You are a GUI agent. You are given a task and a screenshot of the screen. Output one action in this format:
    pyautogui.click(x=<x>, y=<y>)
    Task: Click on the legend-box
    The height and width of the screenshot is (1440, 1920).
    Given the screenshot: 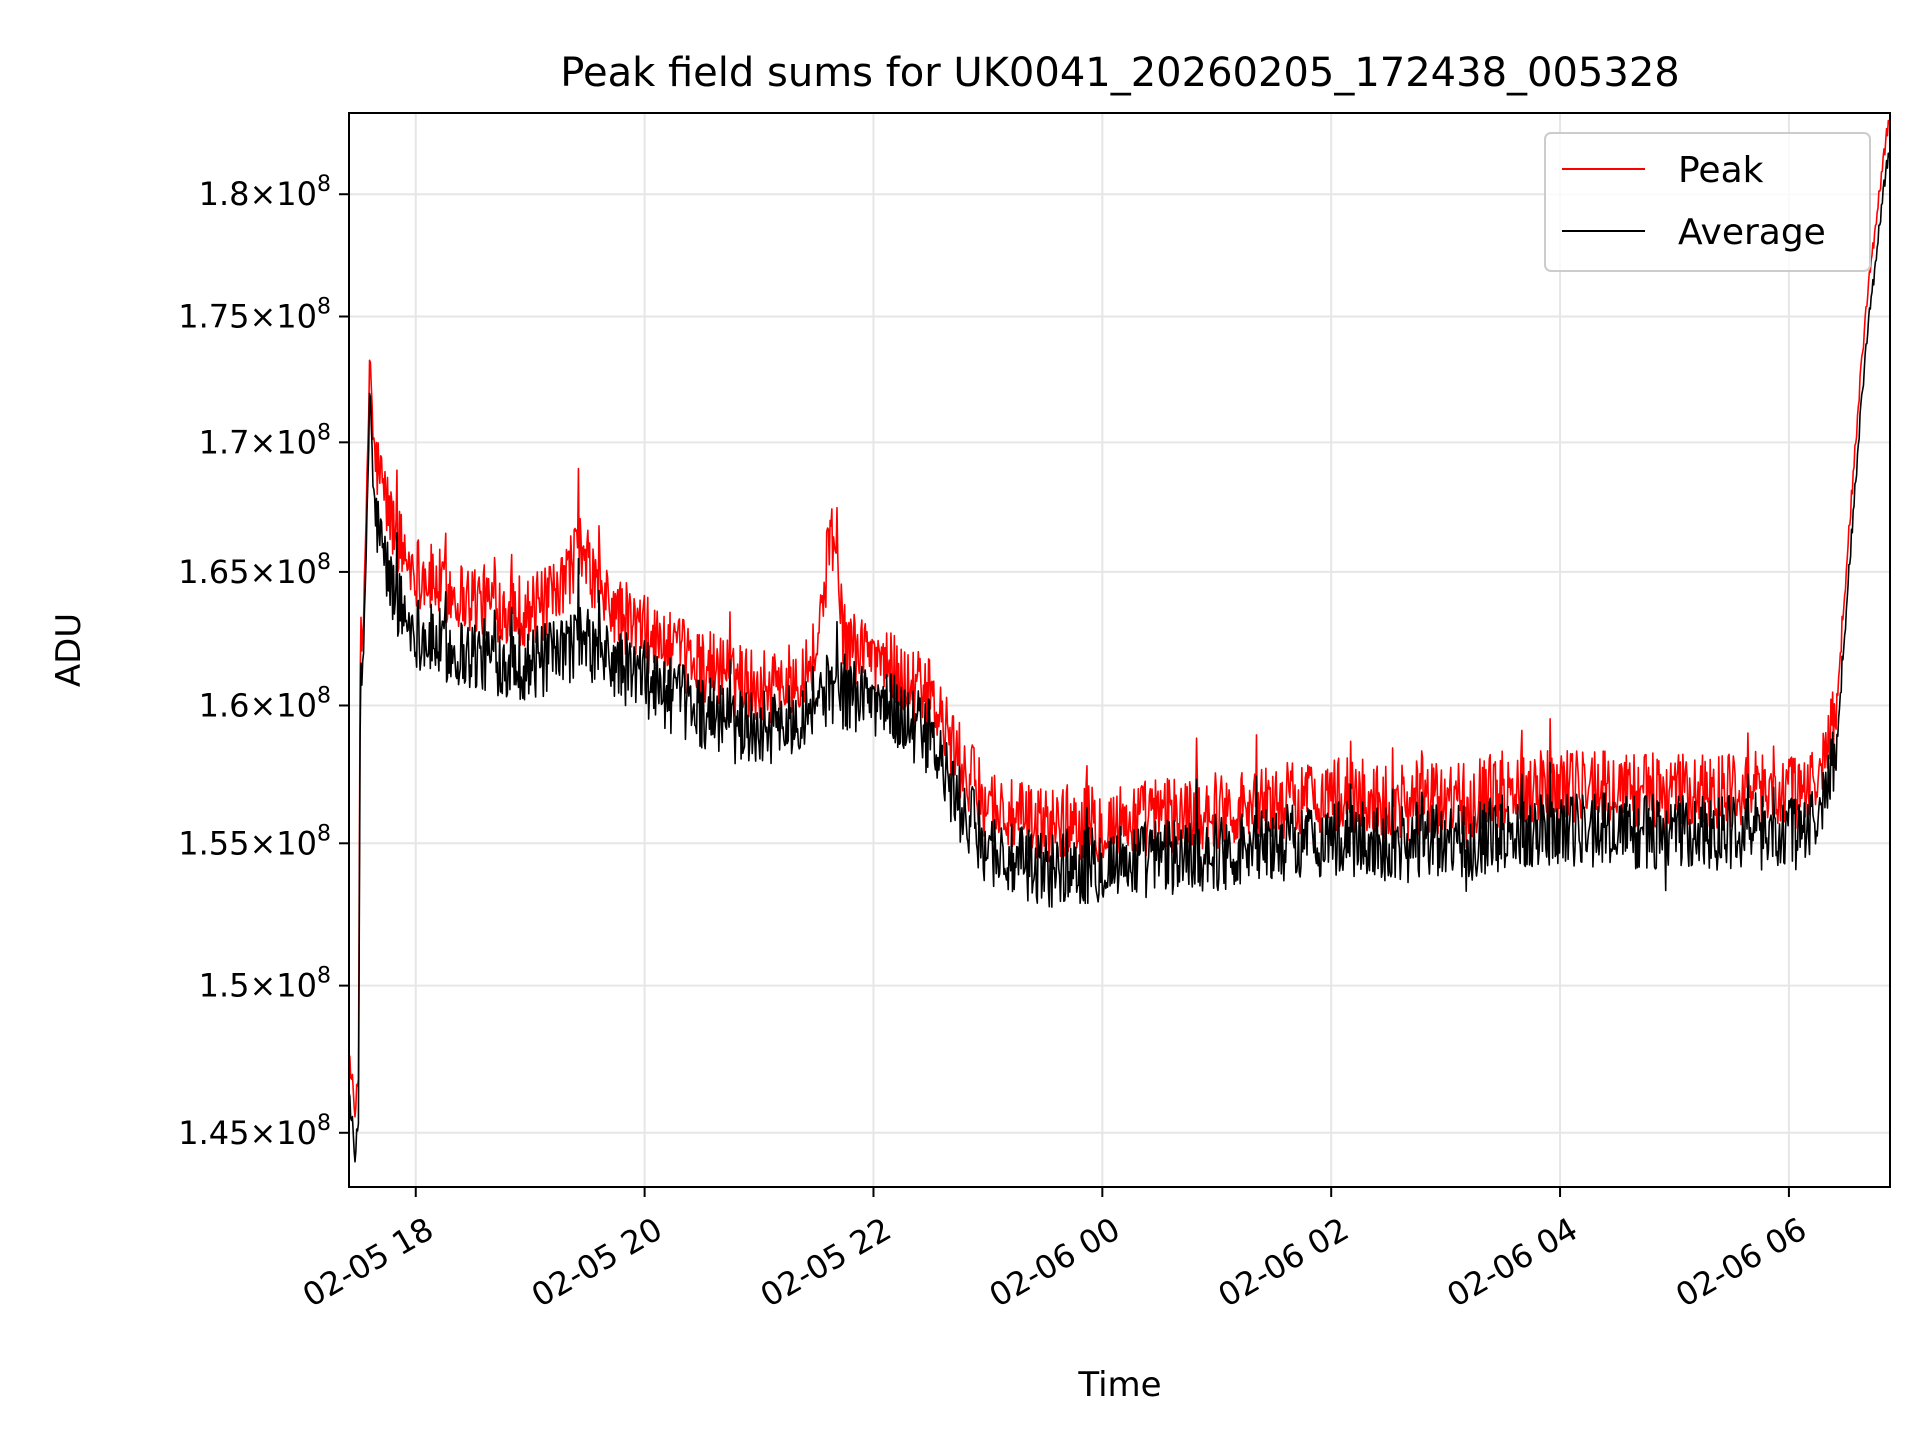 What is the action you would take?
    pyautogui.click(x=1707, y=202)
    